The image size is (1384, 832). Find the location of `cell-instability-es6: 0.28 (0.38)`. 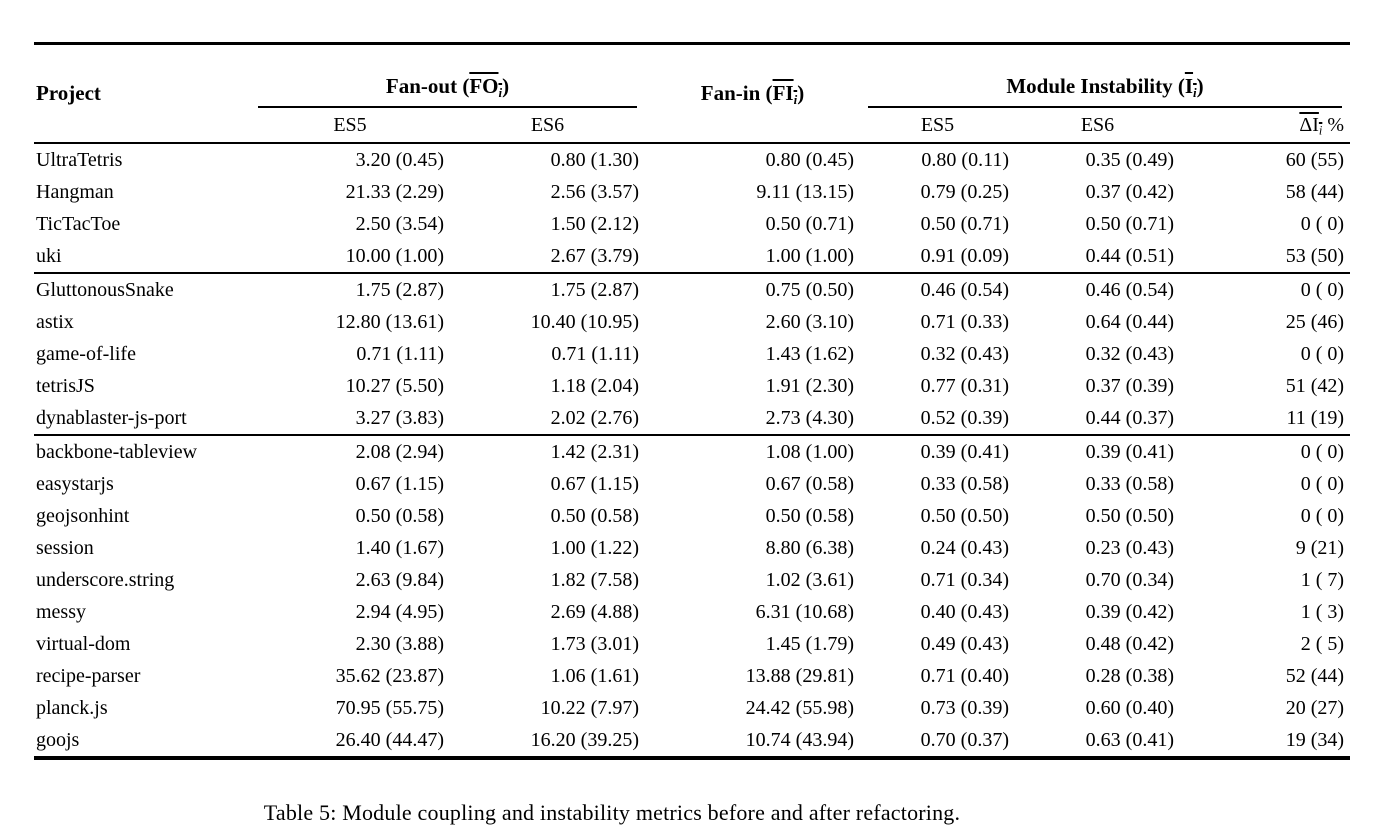

cell-instability-es6: 0.28 (0.38) is located at coordinates (1129, 675).